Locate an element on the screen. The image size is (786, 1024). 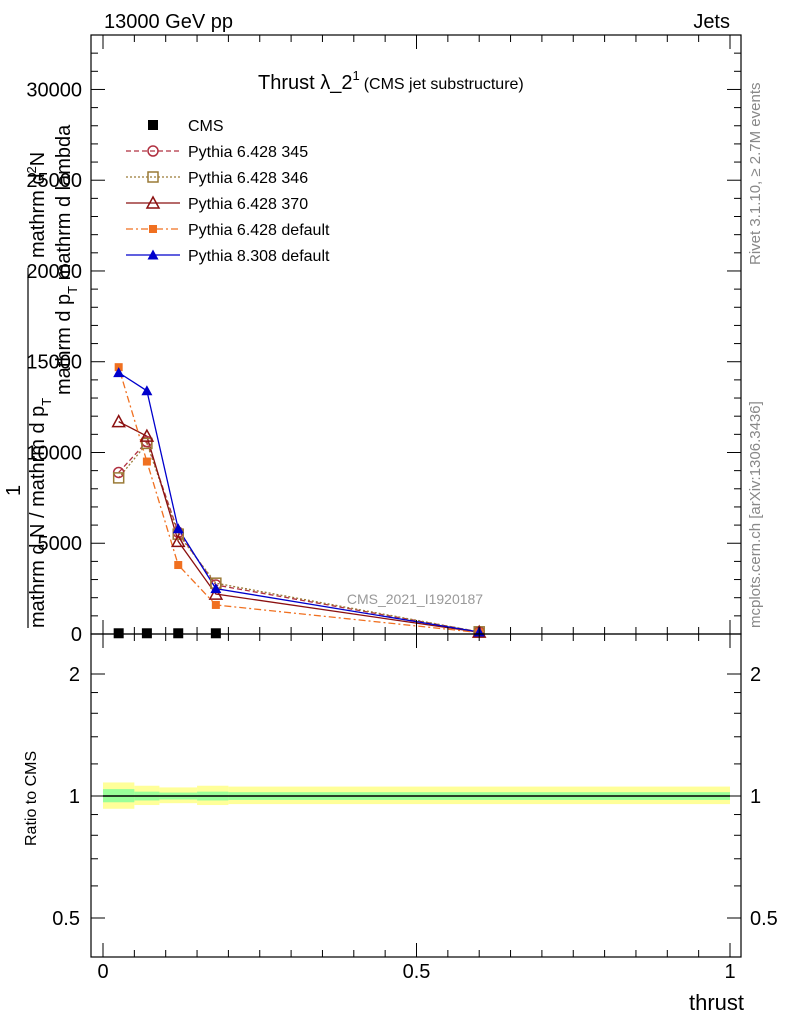
x-tick-label: 1 is located at coordinates (729, 972).